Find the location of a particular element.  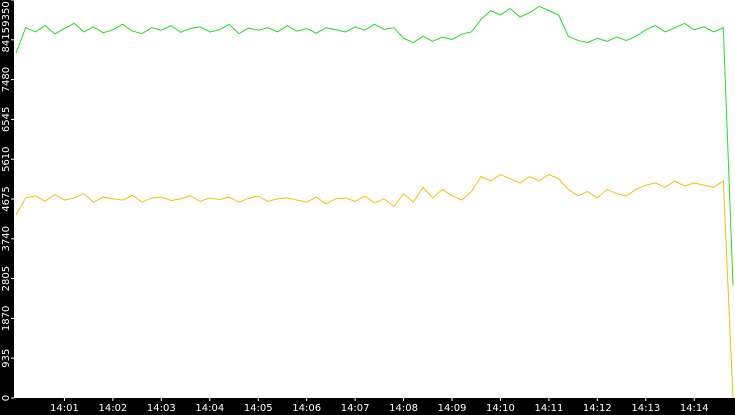

x-tick-label: 14:03 is located at coordinates (161, 408).